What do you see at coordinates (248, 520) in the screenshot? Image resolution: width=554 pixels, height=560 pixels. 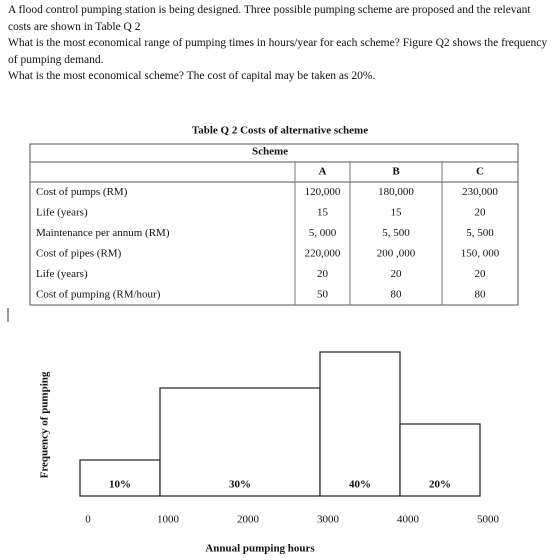 I see `x-tick-label: 2000` at bounding box center [248, 520].